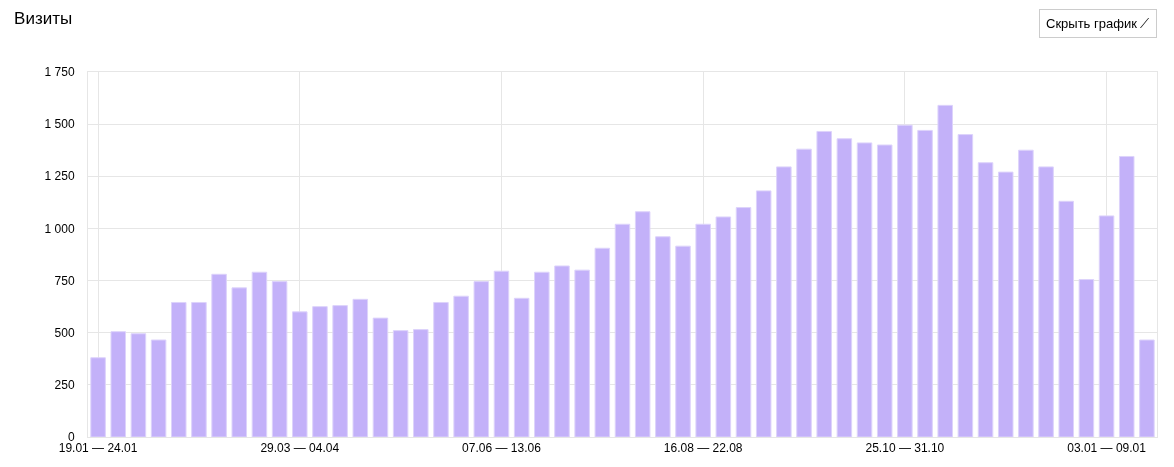  What do you see at coordinates (64, 385) in the screenshot?
I see `y-tick-label: 250` at bounding box center [64, 385].